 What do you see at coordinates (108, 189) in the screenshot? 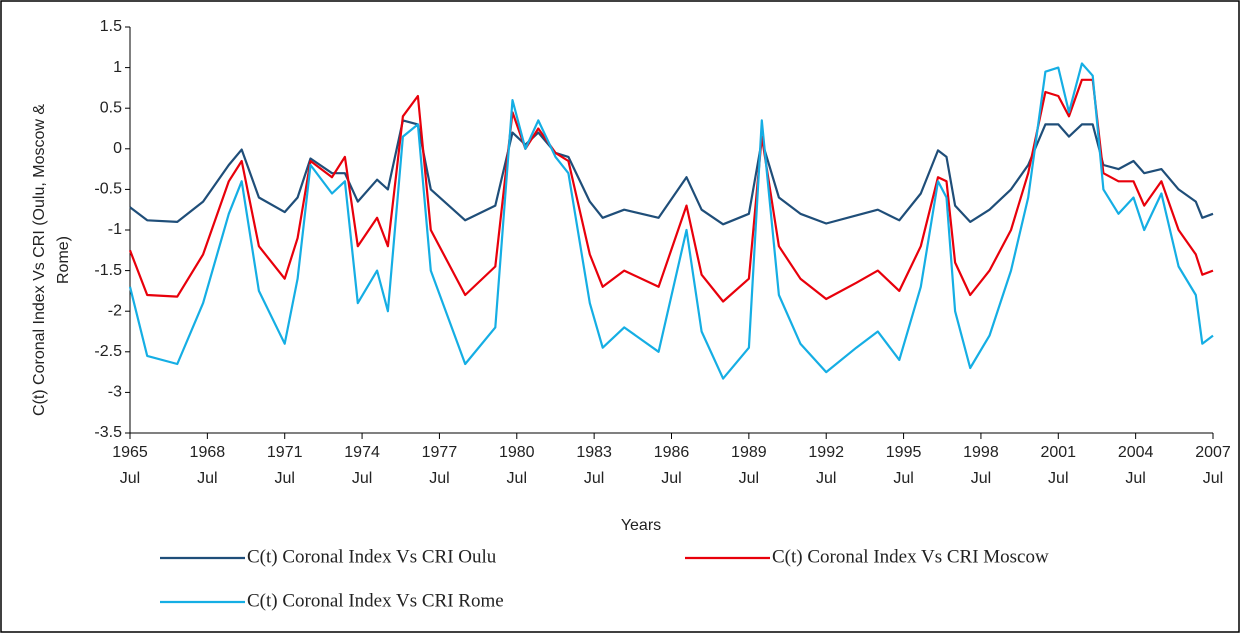
I see `y-tick-label: -0.5` at bounding box center [108, 189].